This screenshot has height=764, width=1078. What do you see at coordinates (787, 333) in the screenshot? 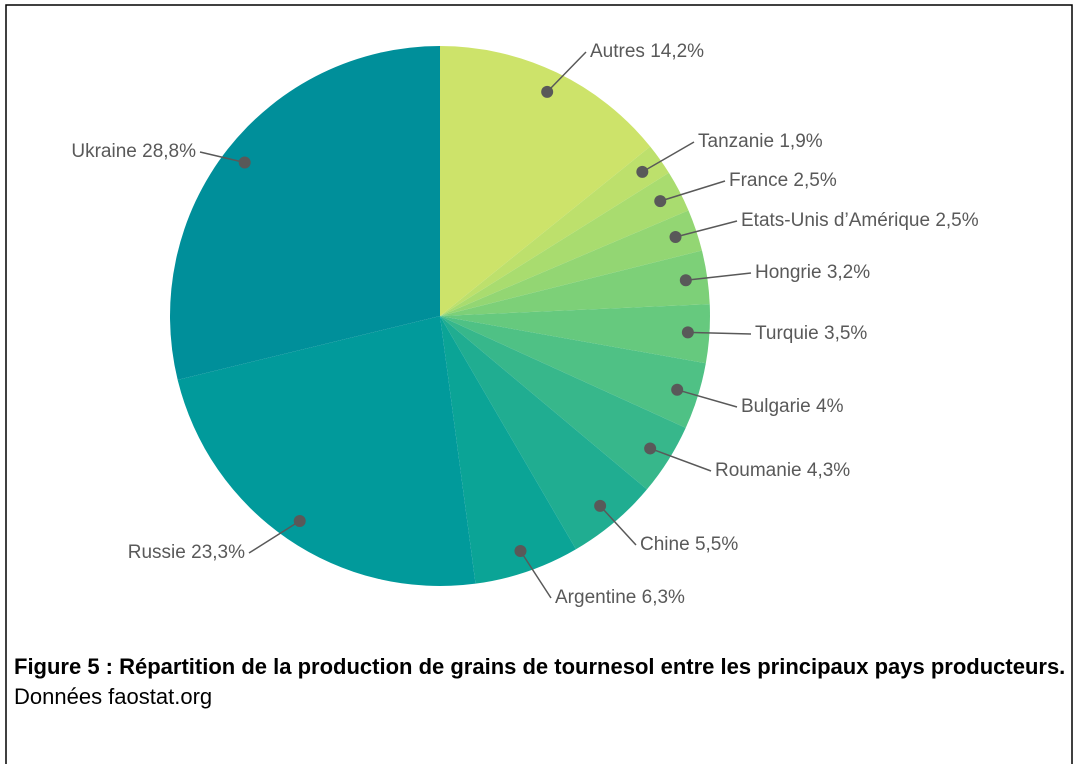
I see `category-name: Turquie` at bounding box center [787, 333].